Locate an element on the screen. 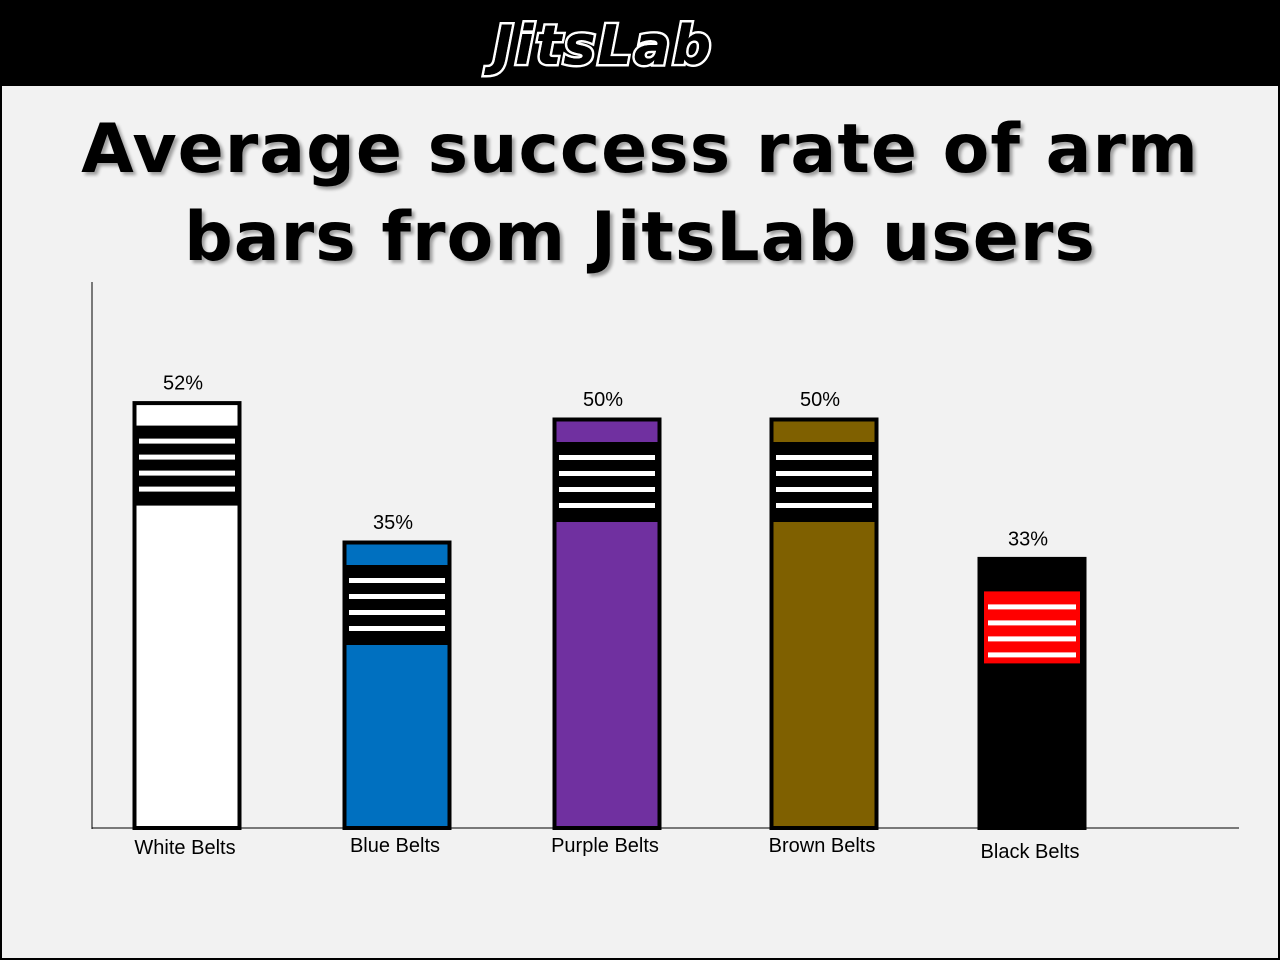  header-bar: JitsLab JitsLab is located at coordinates (640, 43).